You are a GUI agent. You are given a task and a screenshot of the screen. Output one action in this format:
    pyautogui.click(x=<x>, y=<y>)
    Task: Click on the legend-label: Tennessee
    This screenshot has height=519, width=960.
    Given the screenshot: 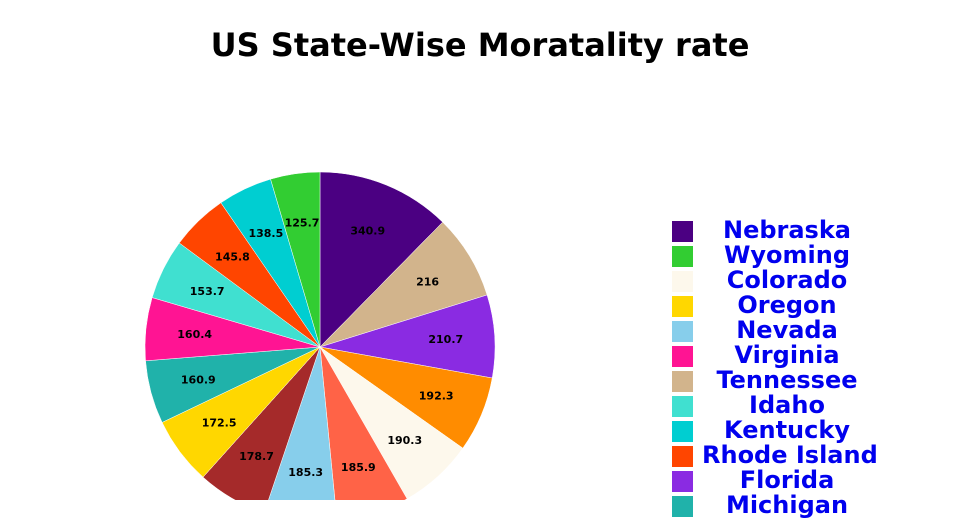 What is the action you would take?
    pyautogui.click(x=787, y=380)
    